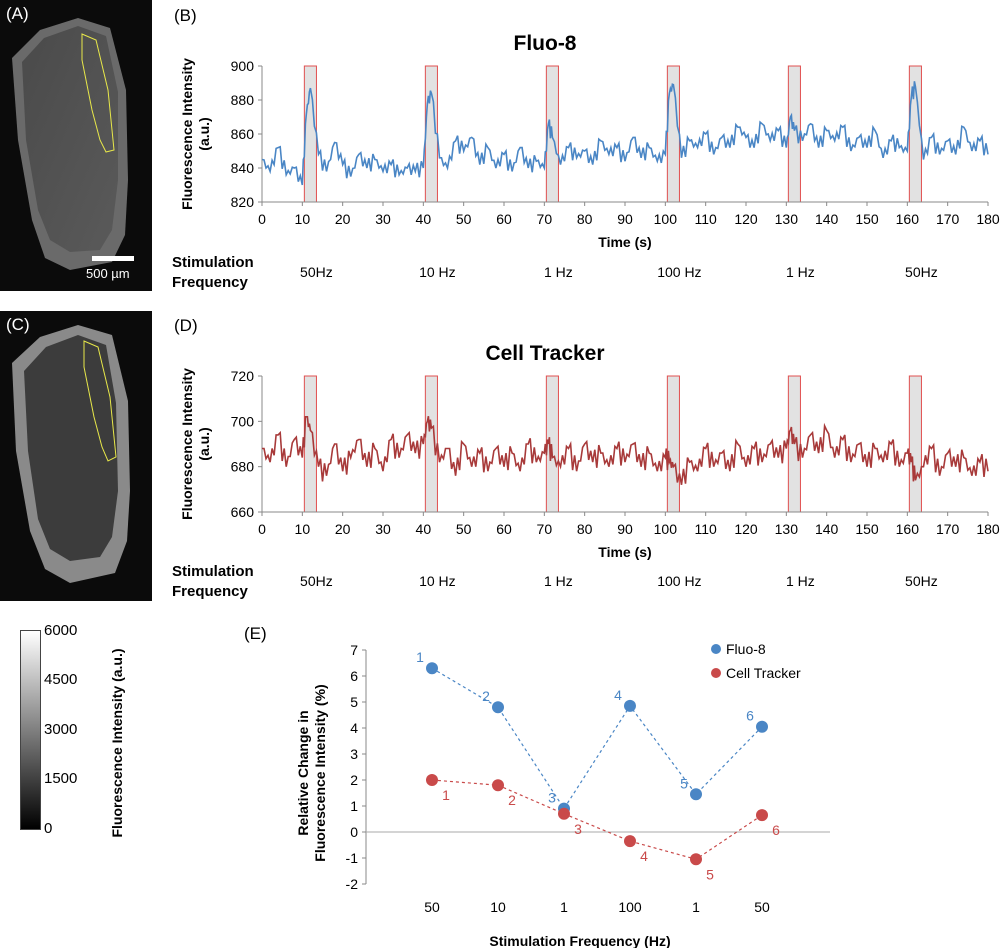  I want to click on e-legend-label-1: Fluo-8, so click(746, 649).